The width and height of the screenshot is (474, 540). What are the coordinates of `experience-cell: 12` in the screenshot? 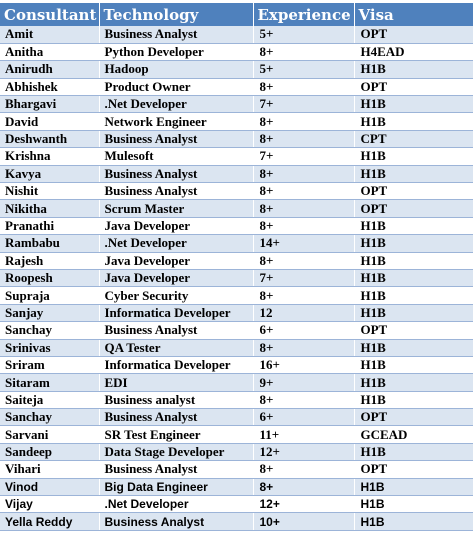 It's located at (304, 313).